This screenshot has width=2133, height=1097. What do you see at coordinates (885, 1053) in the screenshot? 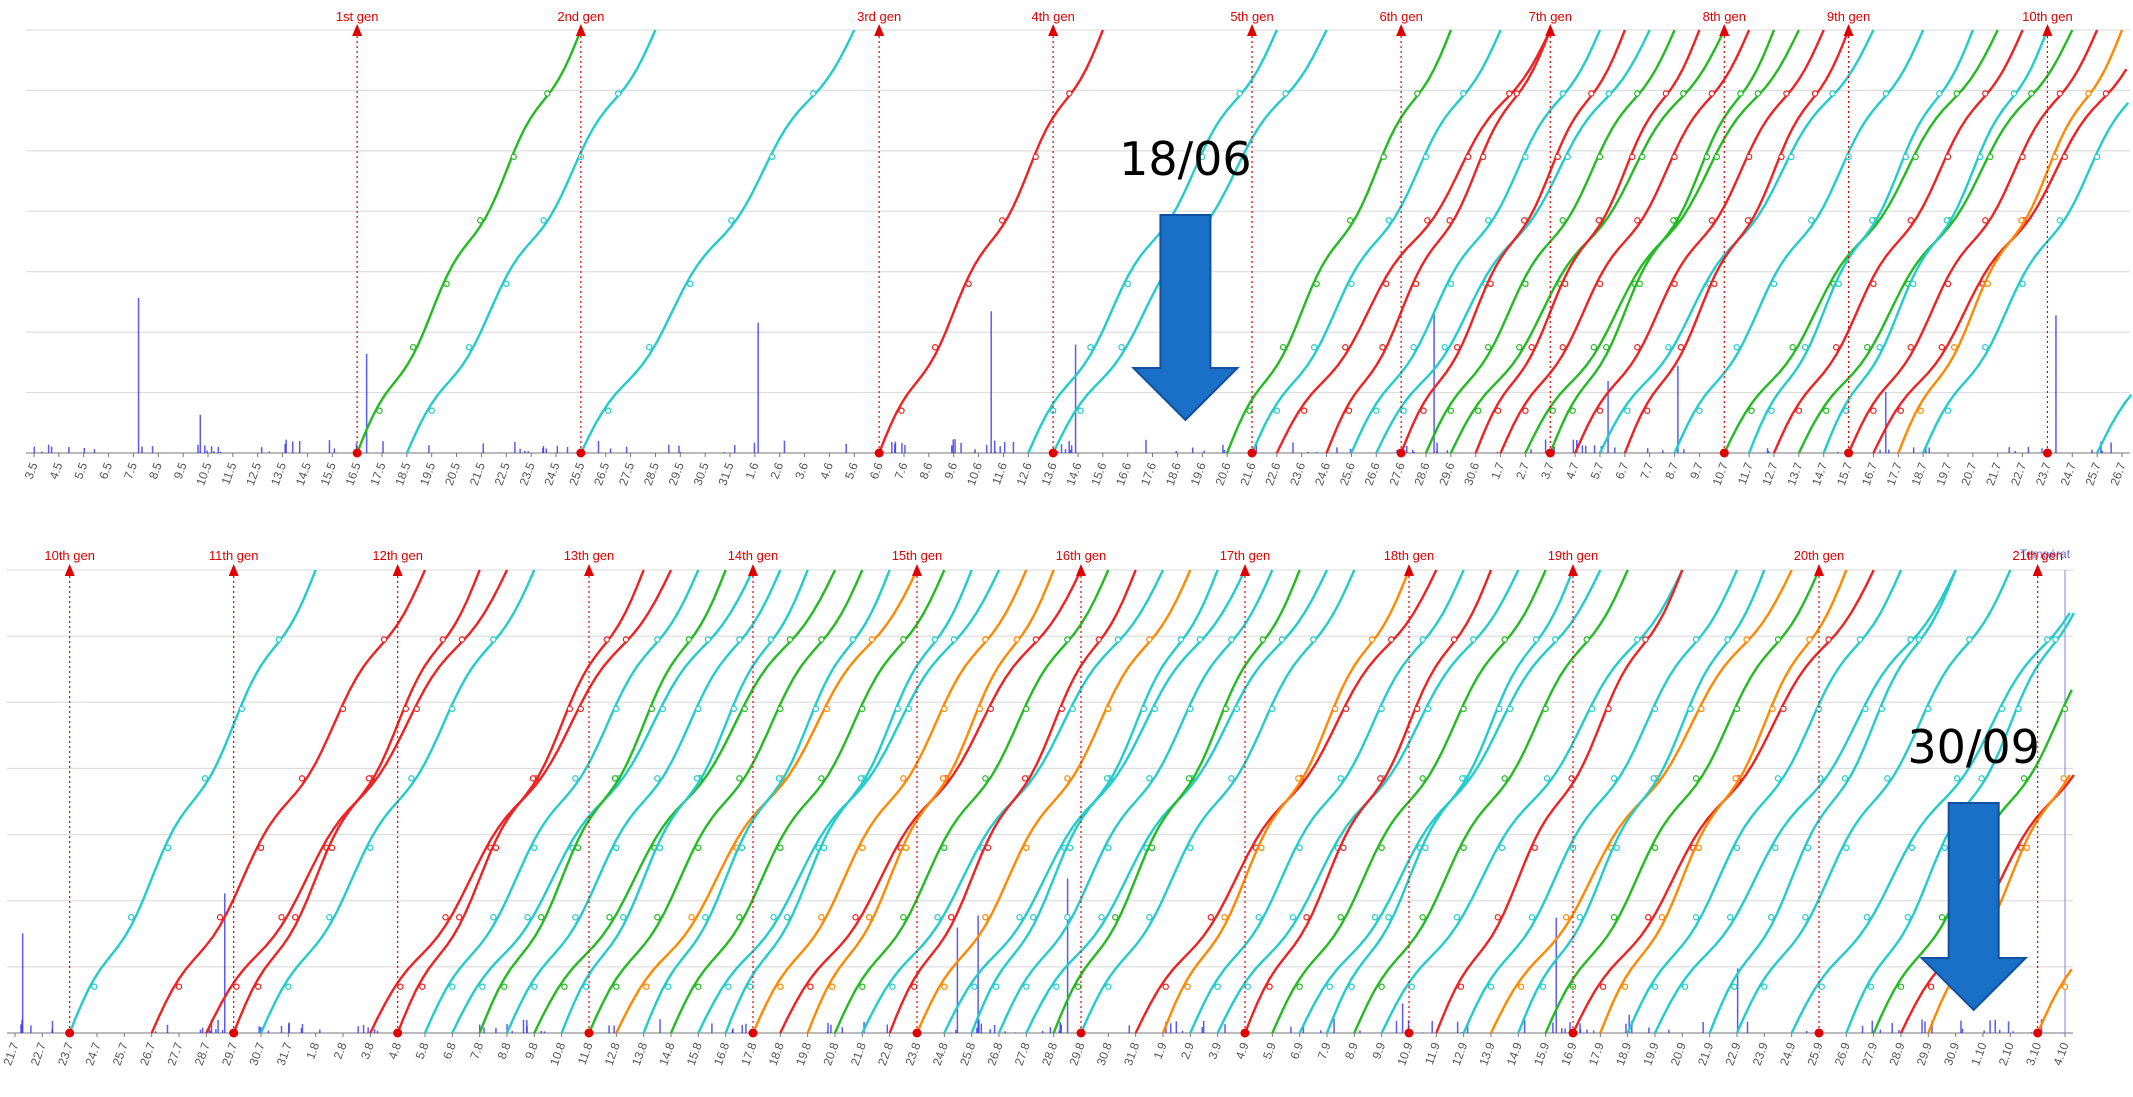
I see `x-tick-label: 22.8` at bounding box center [885, 1053].